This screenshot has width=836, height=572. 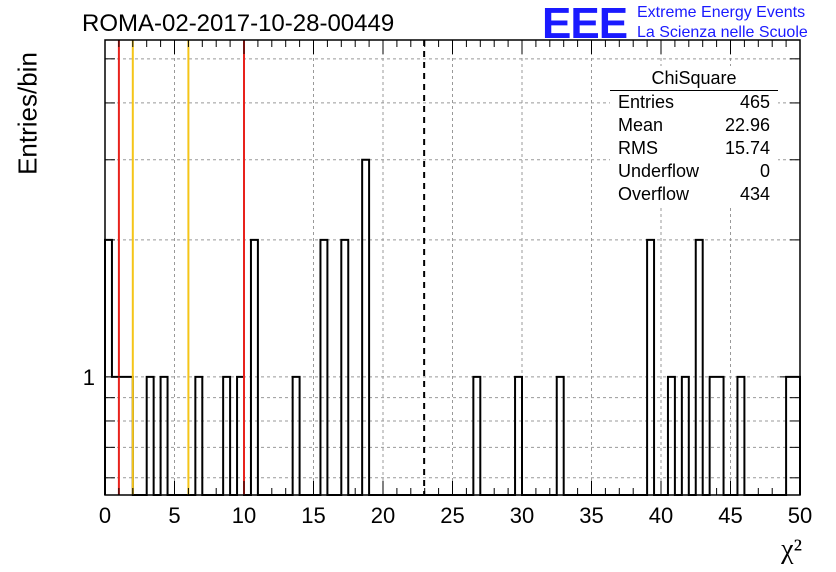 I want to click on logo-line-1: Extreme Energy Events, so click(x=721, y=12).